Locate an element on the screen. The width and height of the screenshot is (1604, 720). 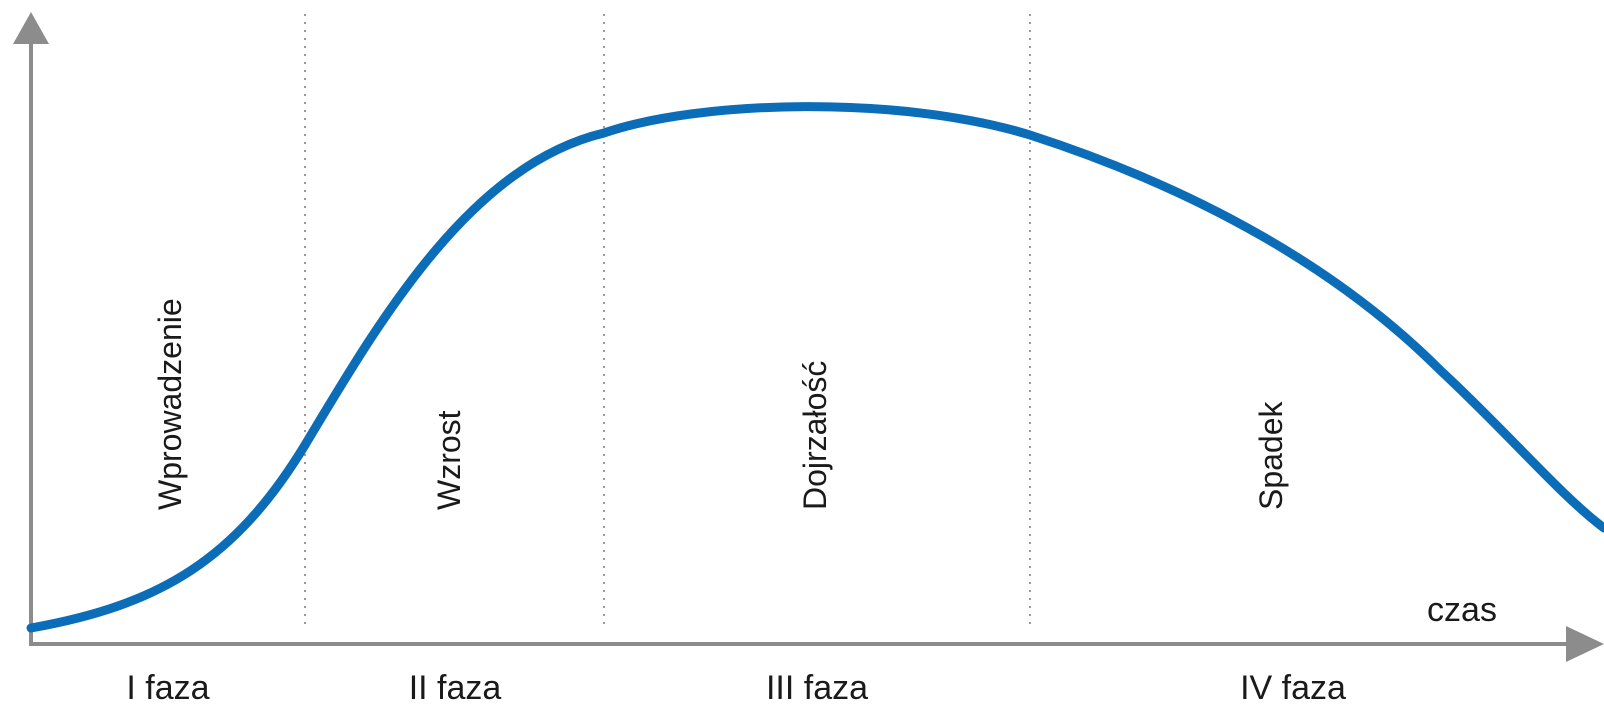
stage-label-maturity: Dojrzałość is located at coordinates (815, 435).